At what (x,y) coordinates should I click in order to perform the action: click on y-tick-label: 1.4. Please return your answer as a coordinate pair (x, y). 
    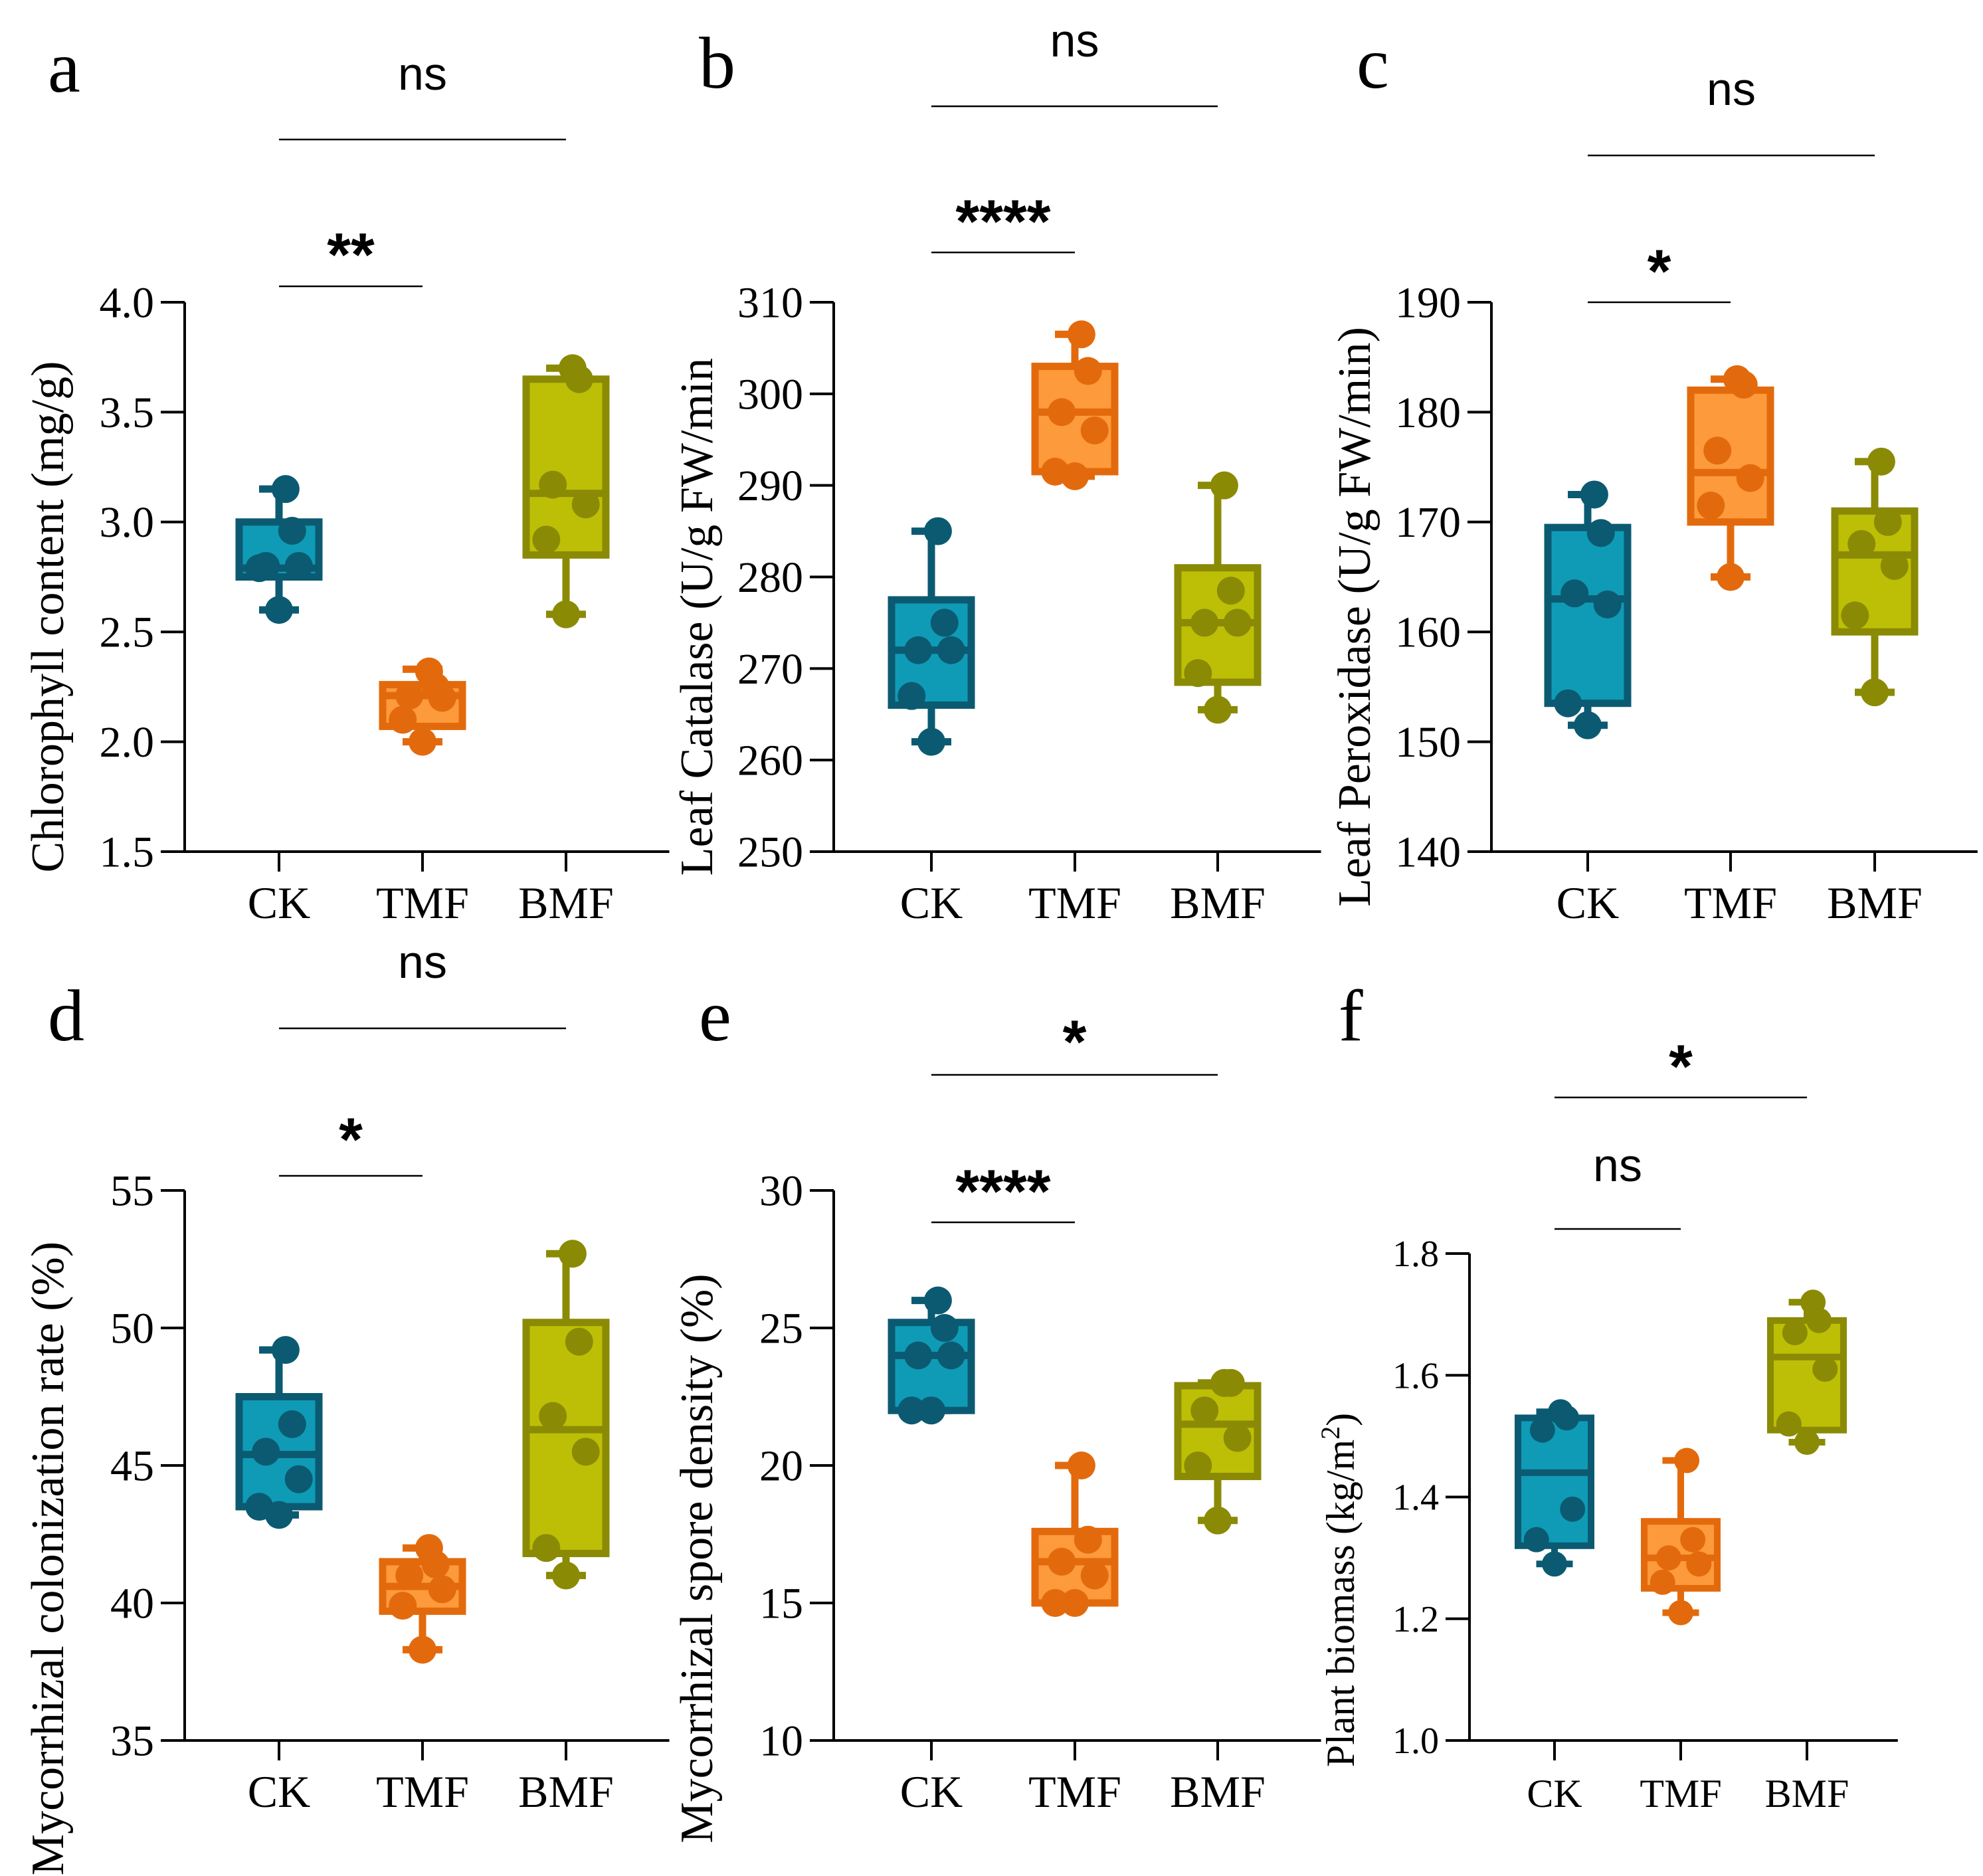
    Looking at the image, I should click on (1415, 1498).